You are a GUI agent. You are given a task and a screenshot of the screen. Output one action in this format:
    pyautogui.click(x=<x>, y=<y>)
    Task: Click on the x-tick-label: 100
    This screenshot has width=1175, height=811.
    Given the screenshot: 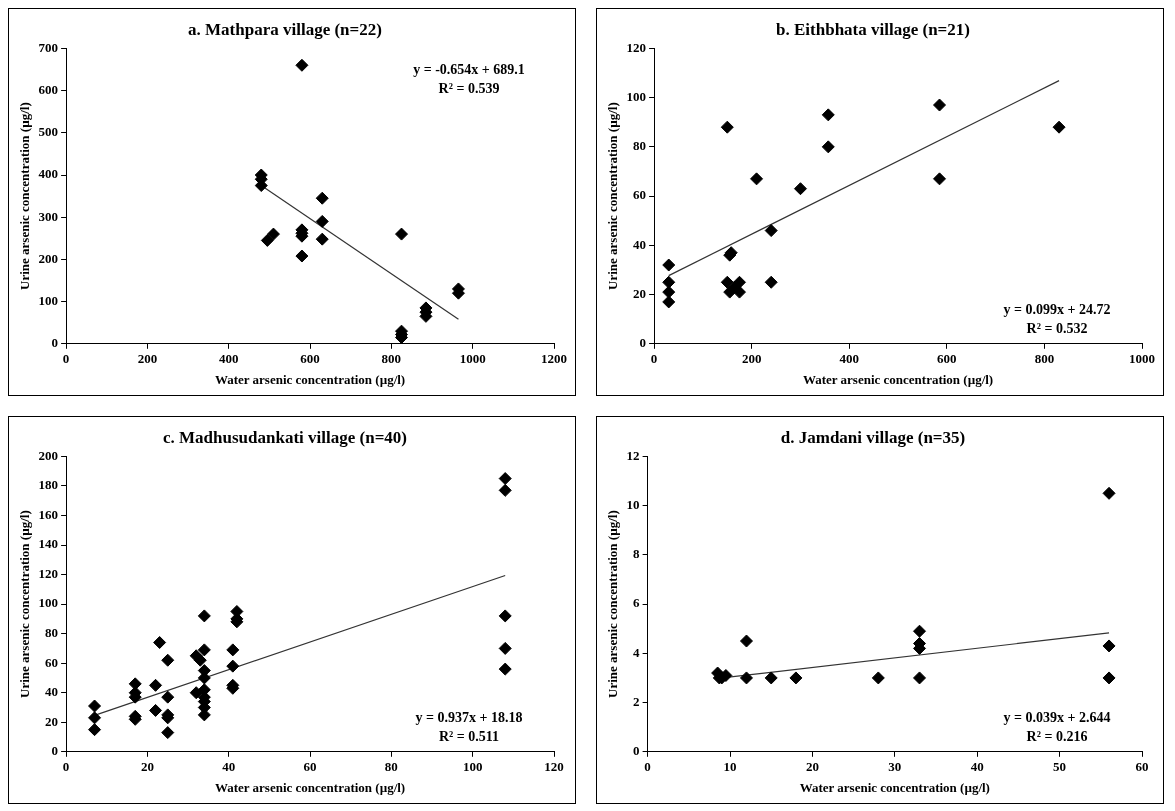 What is the action you would take?
    pyautogui.click(x=472, y=766)
    